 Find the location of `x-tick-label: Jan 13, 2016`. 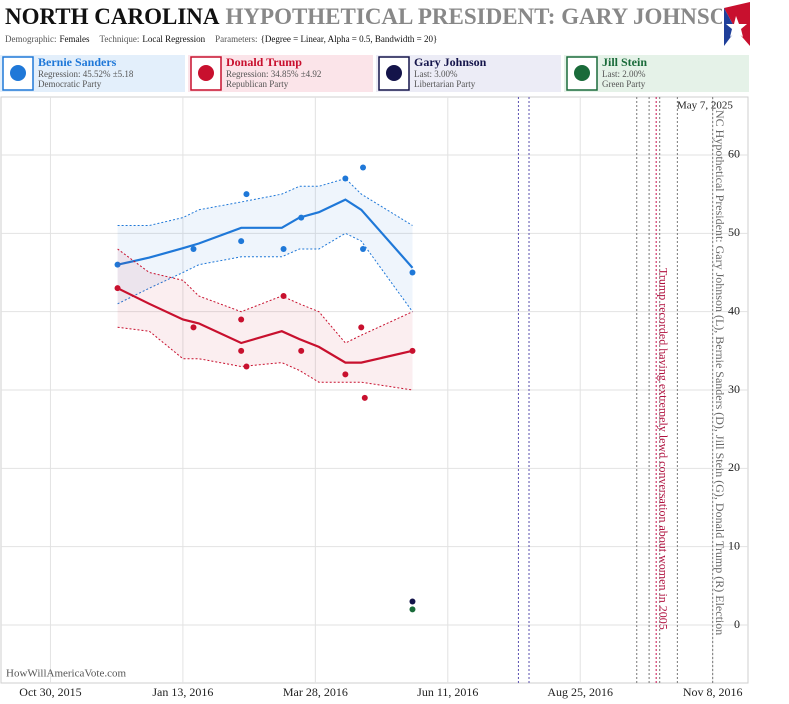

x-tick-label: Jan 13, 2016 is located at coordinates (182, 692).